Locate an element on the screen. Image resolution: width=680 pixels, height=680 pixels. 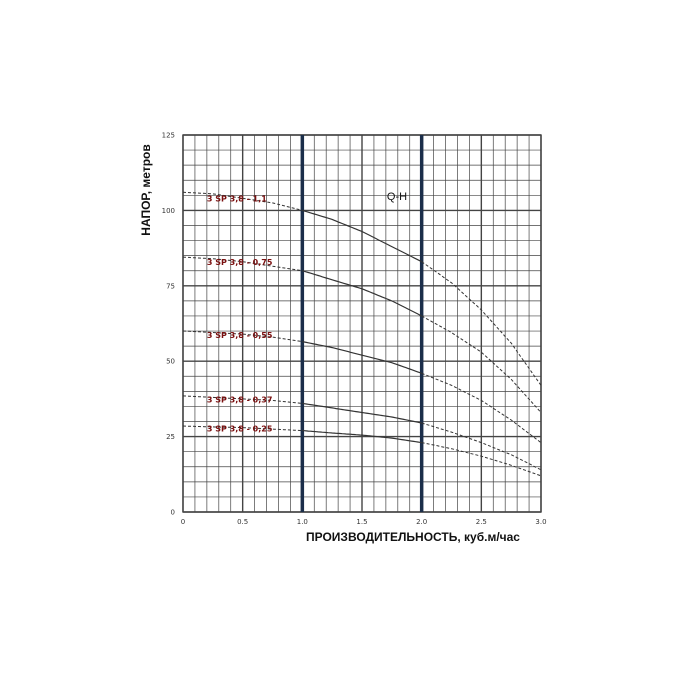
curve-label: 3 SP 3,8 - 0,75 is located at coordinates (240, 262).